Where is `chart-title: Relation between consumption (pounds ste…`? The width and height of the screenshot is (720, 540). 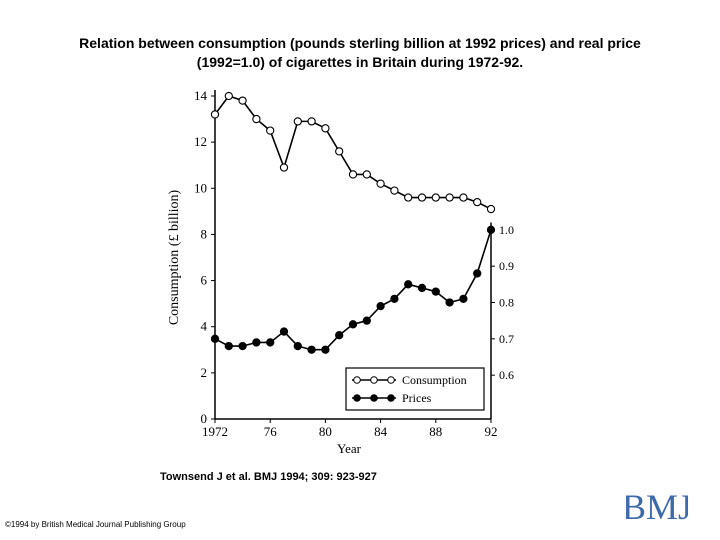
chart-title: Relation between consumption (pounds ste… is located at coordinates (360, 53).